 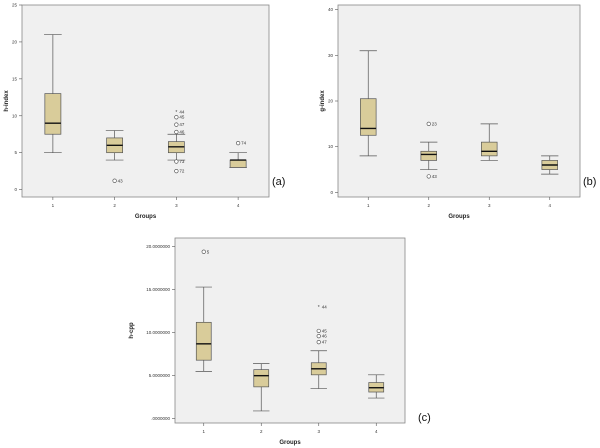 What do you see at coordinates (114, 156) in the screenshot?
I see `box-group-2: 43` at bounding box center [114, 156].